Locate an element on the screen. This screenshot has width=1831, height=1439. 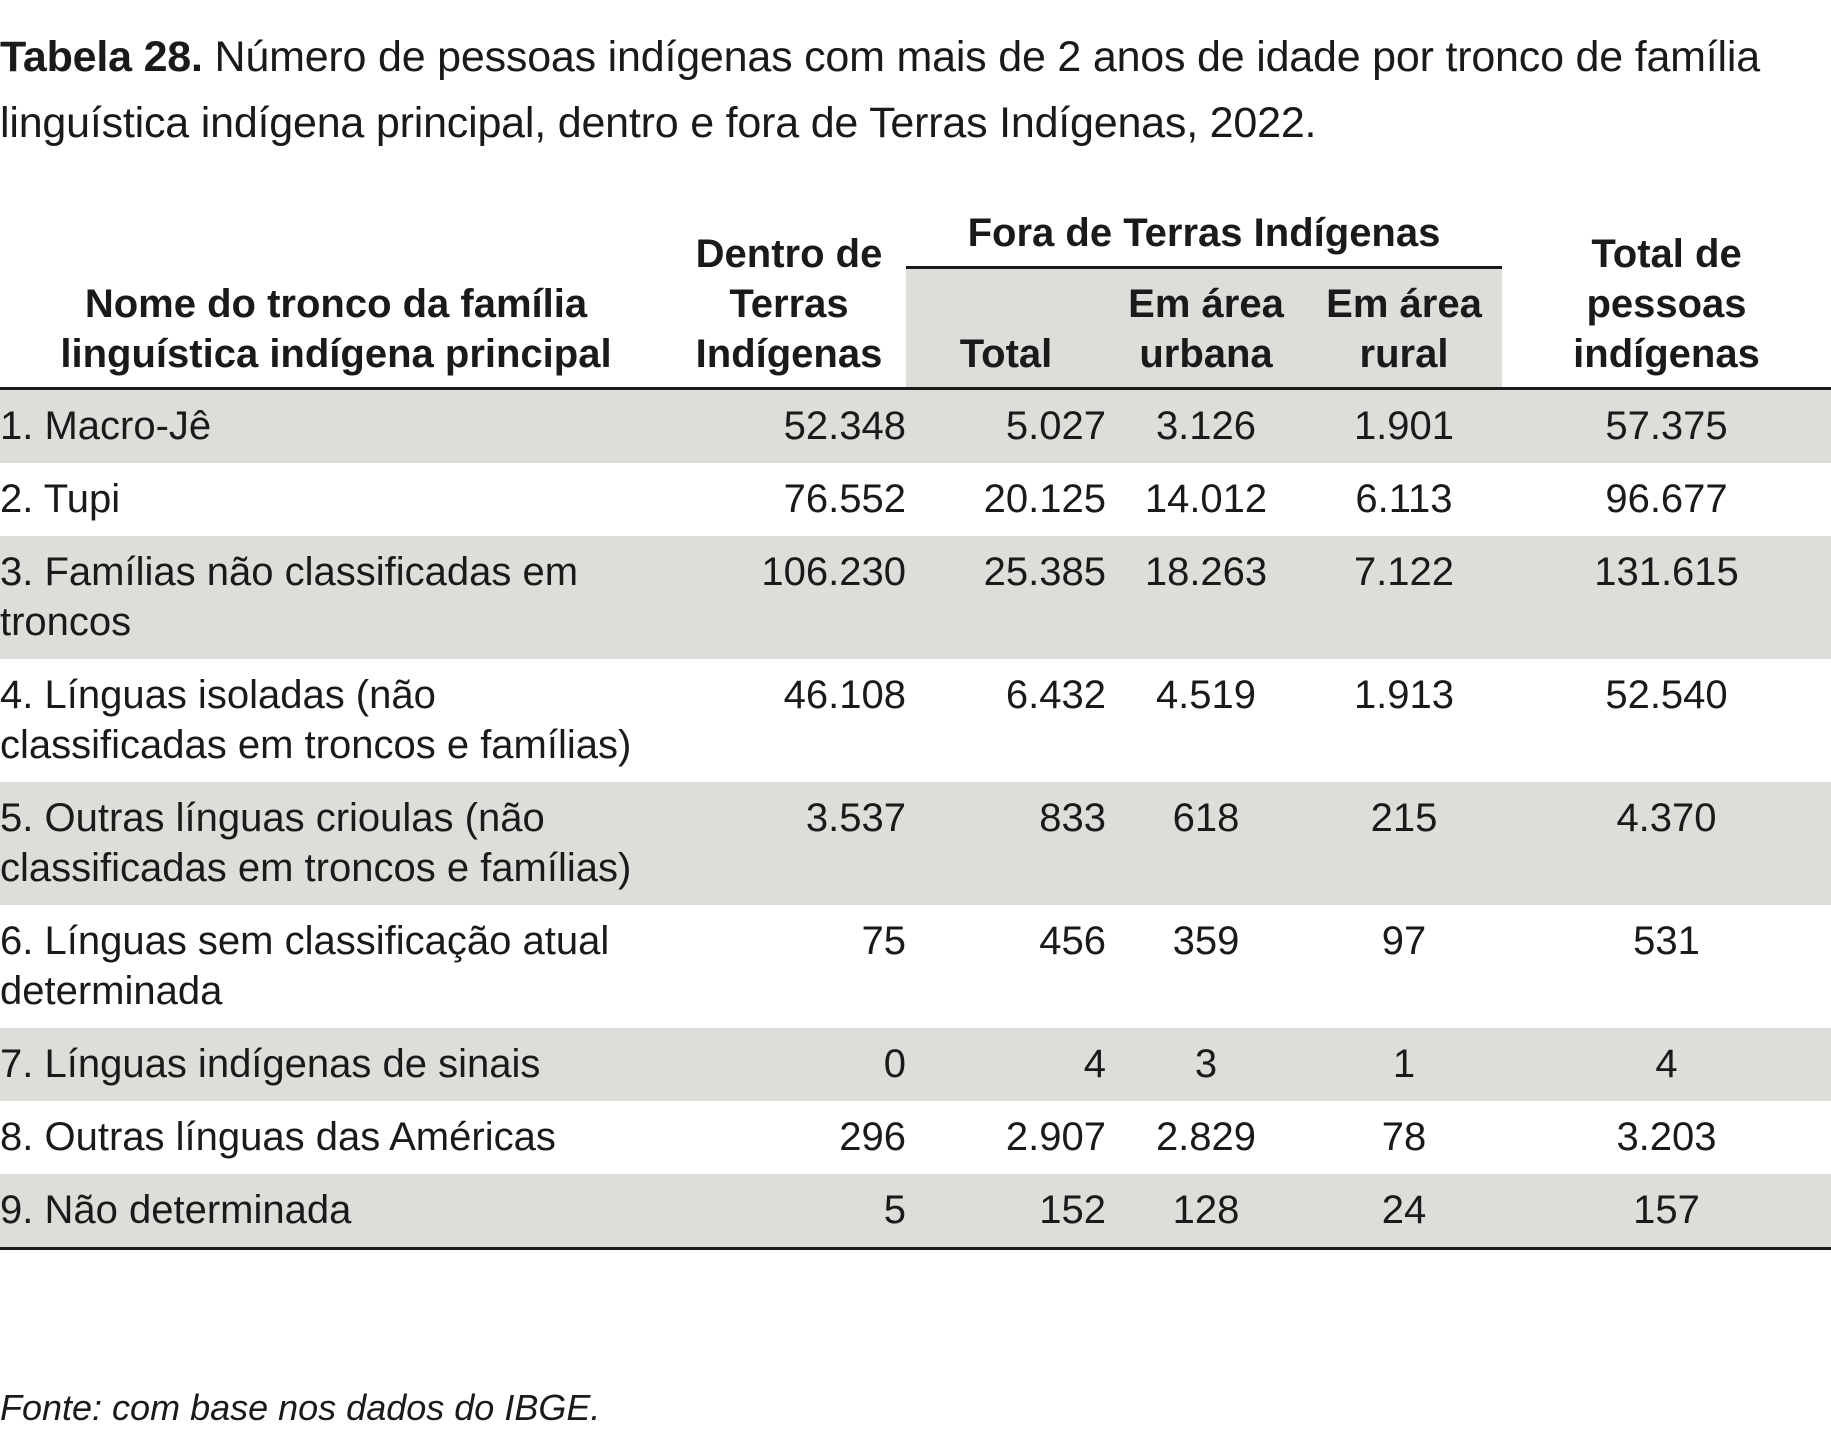
row-inside: 5 is located at coordinates (789, 1212).